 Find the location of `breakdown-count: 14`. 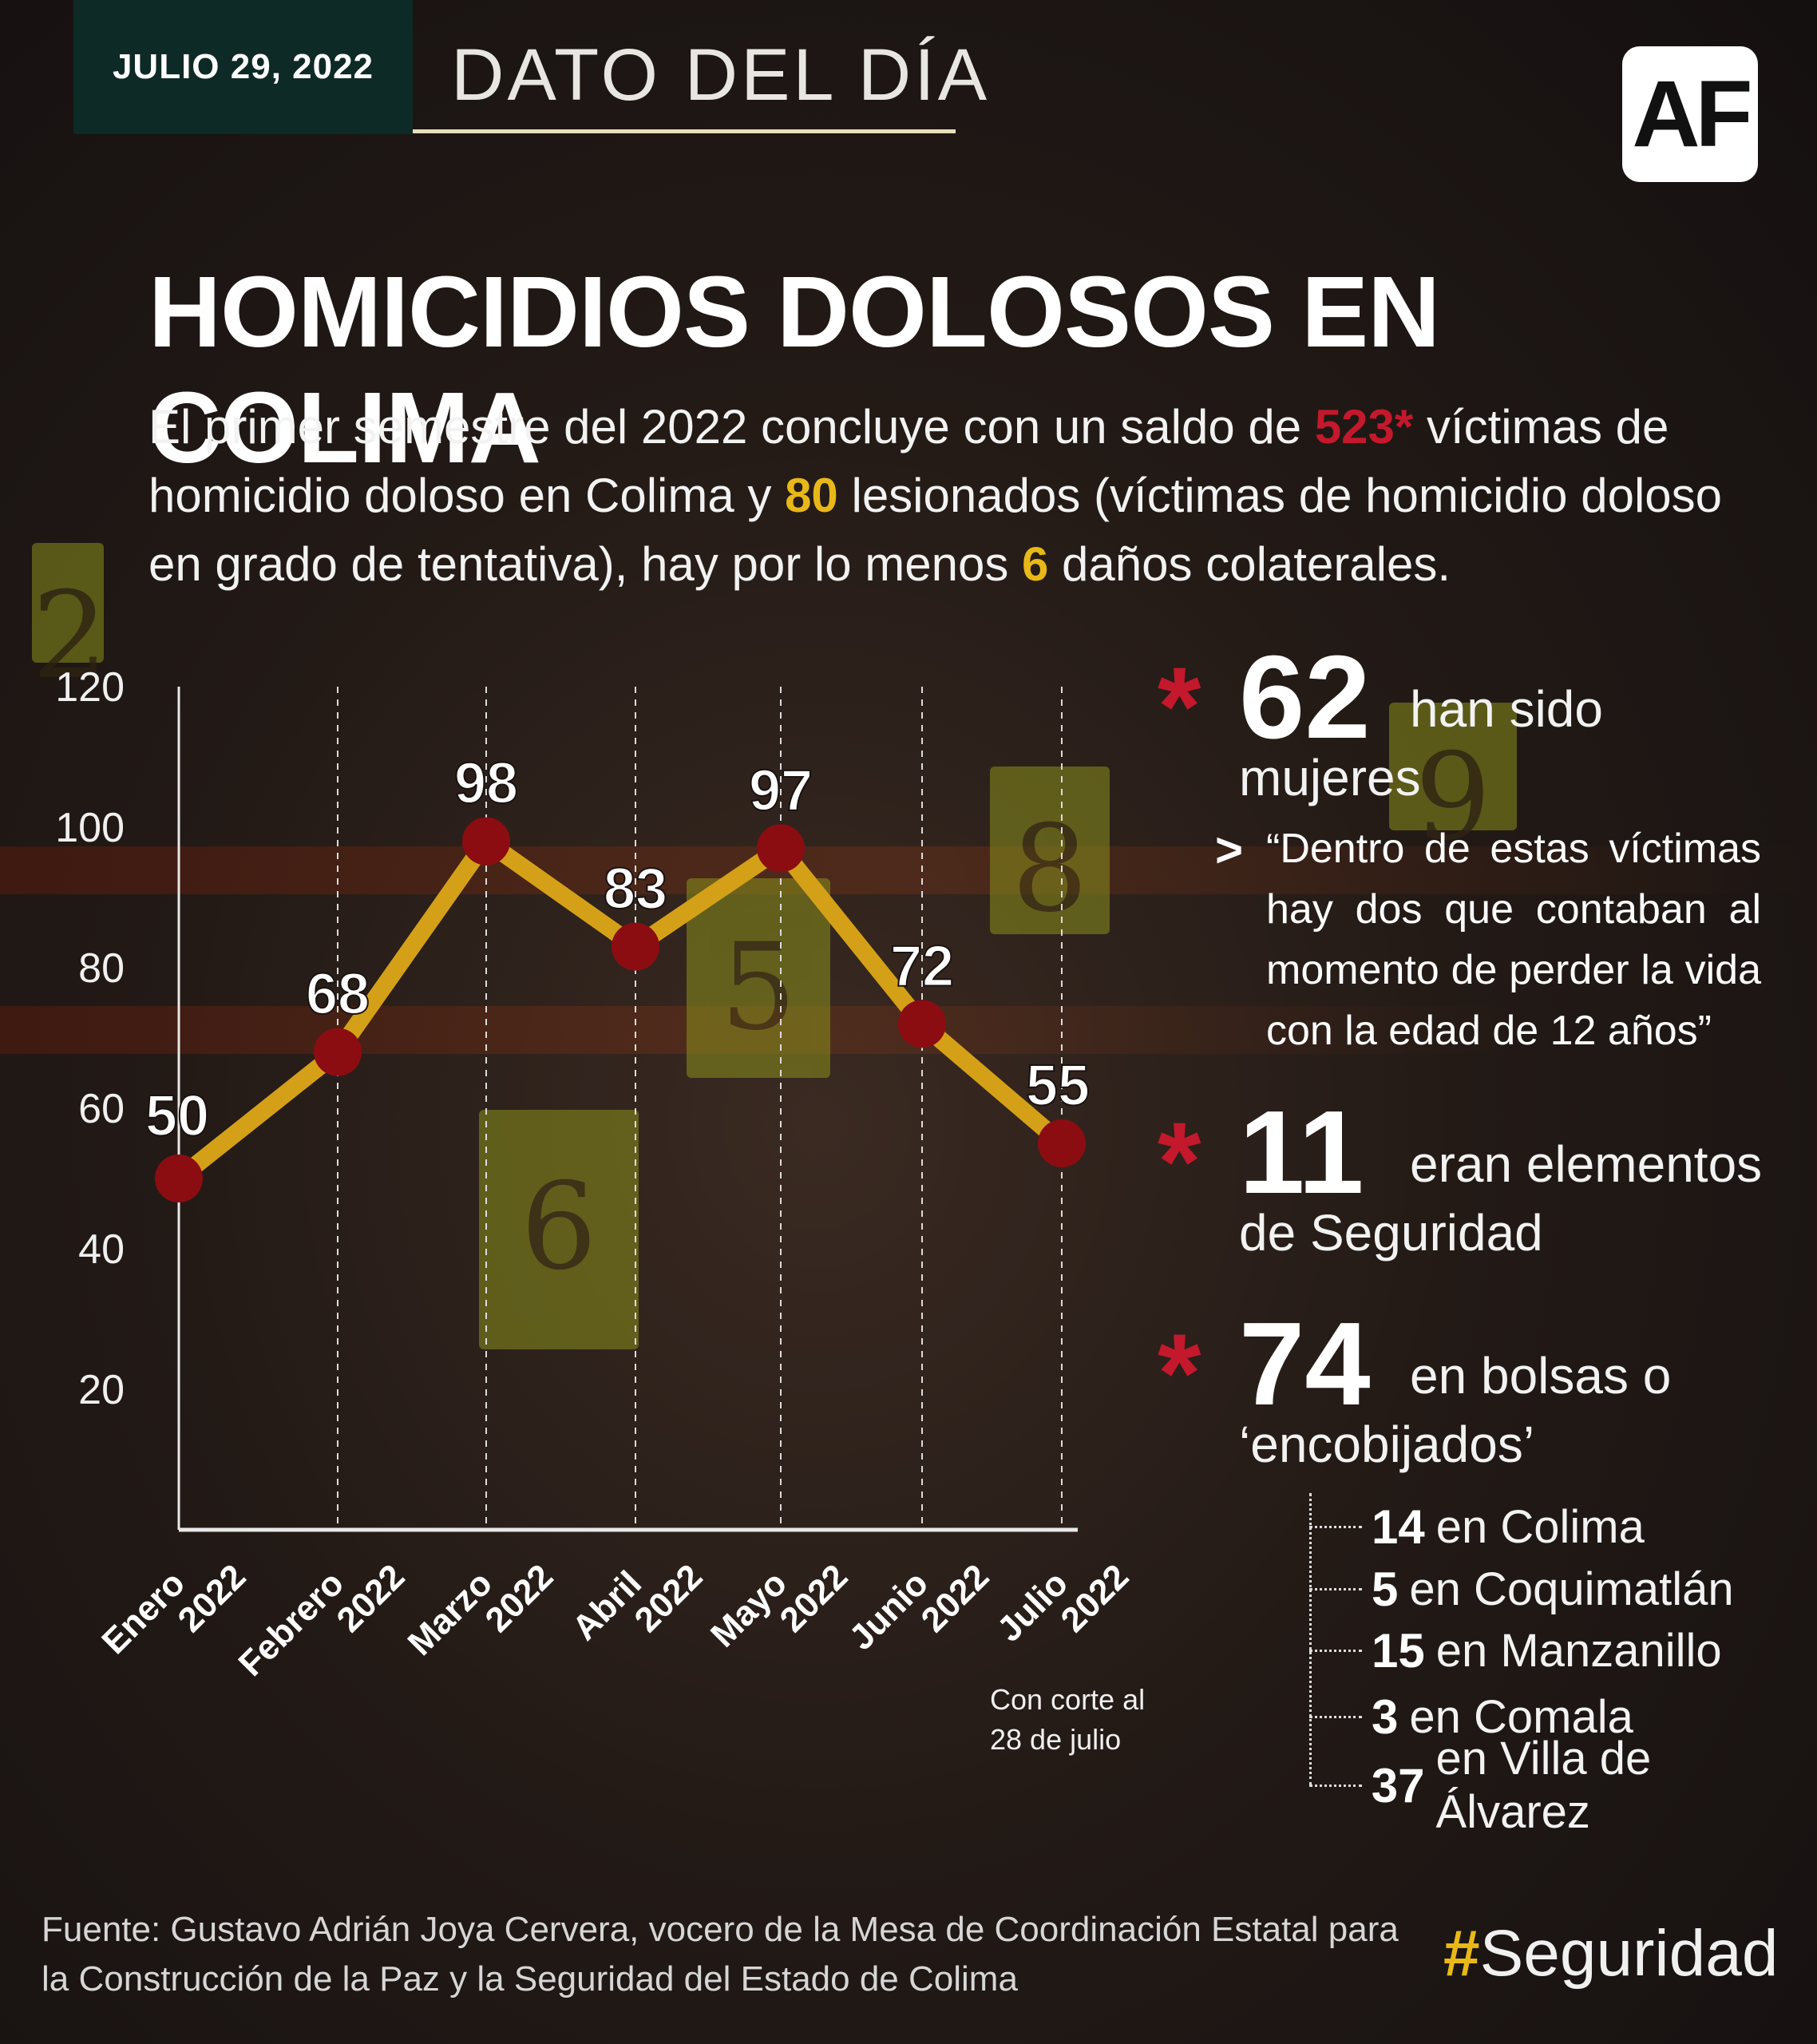

breakdown-count: 14 is located at coordinates (1399, 1526).